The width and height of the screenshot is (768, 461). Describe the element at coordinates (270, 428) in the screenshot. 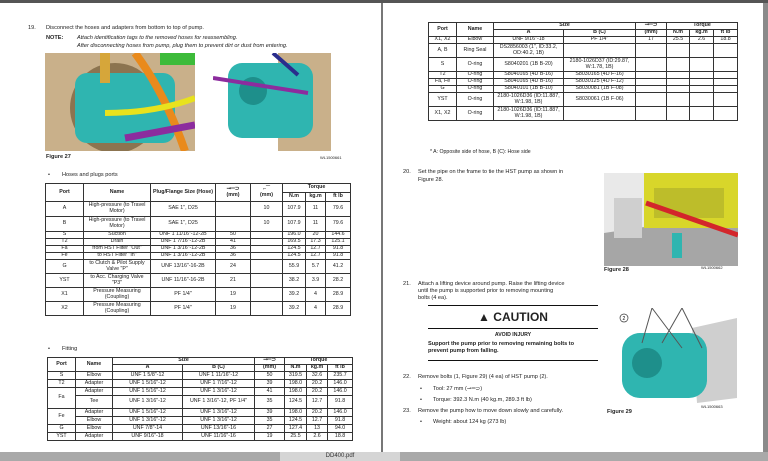

I see `table-cell: 27` at that location.